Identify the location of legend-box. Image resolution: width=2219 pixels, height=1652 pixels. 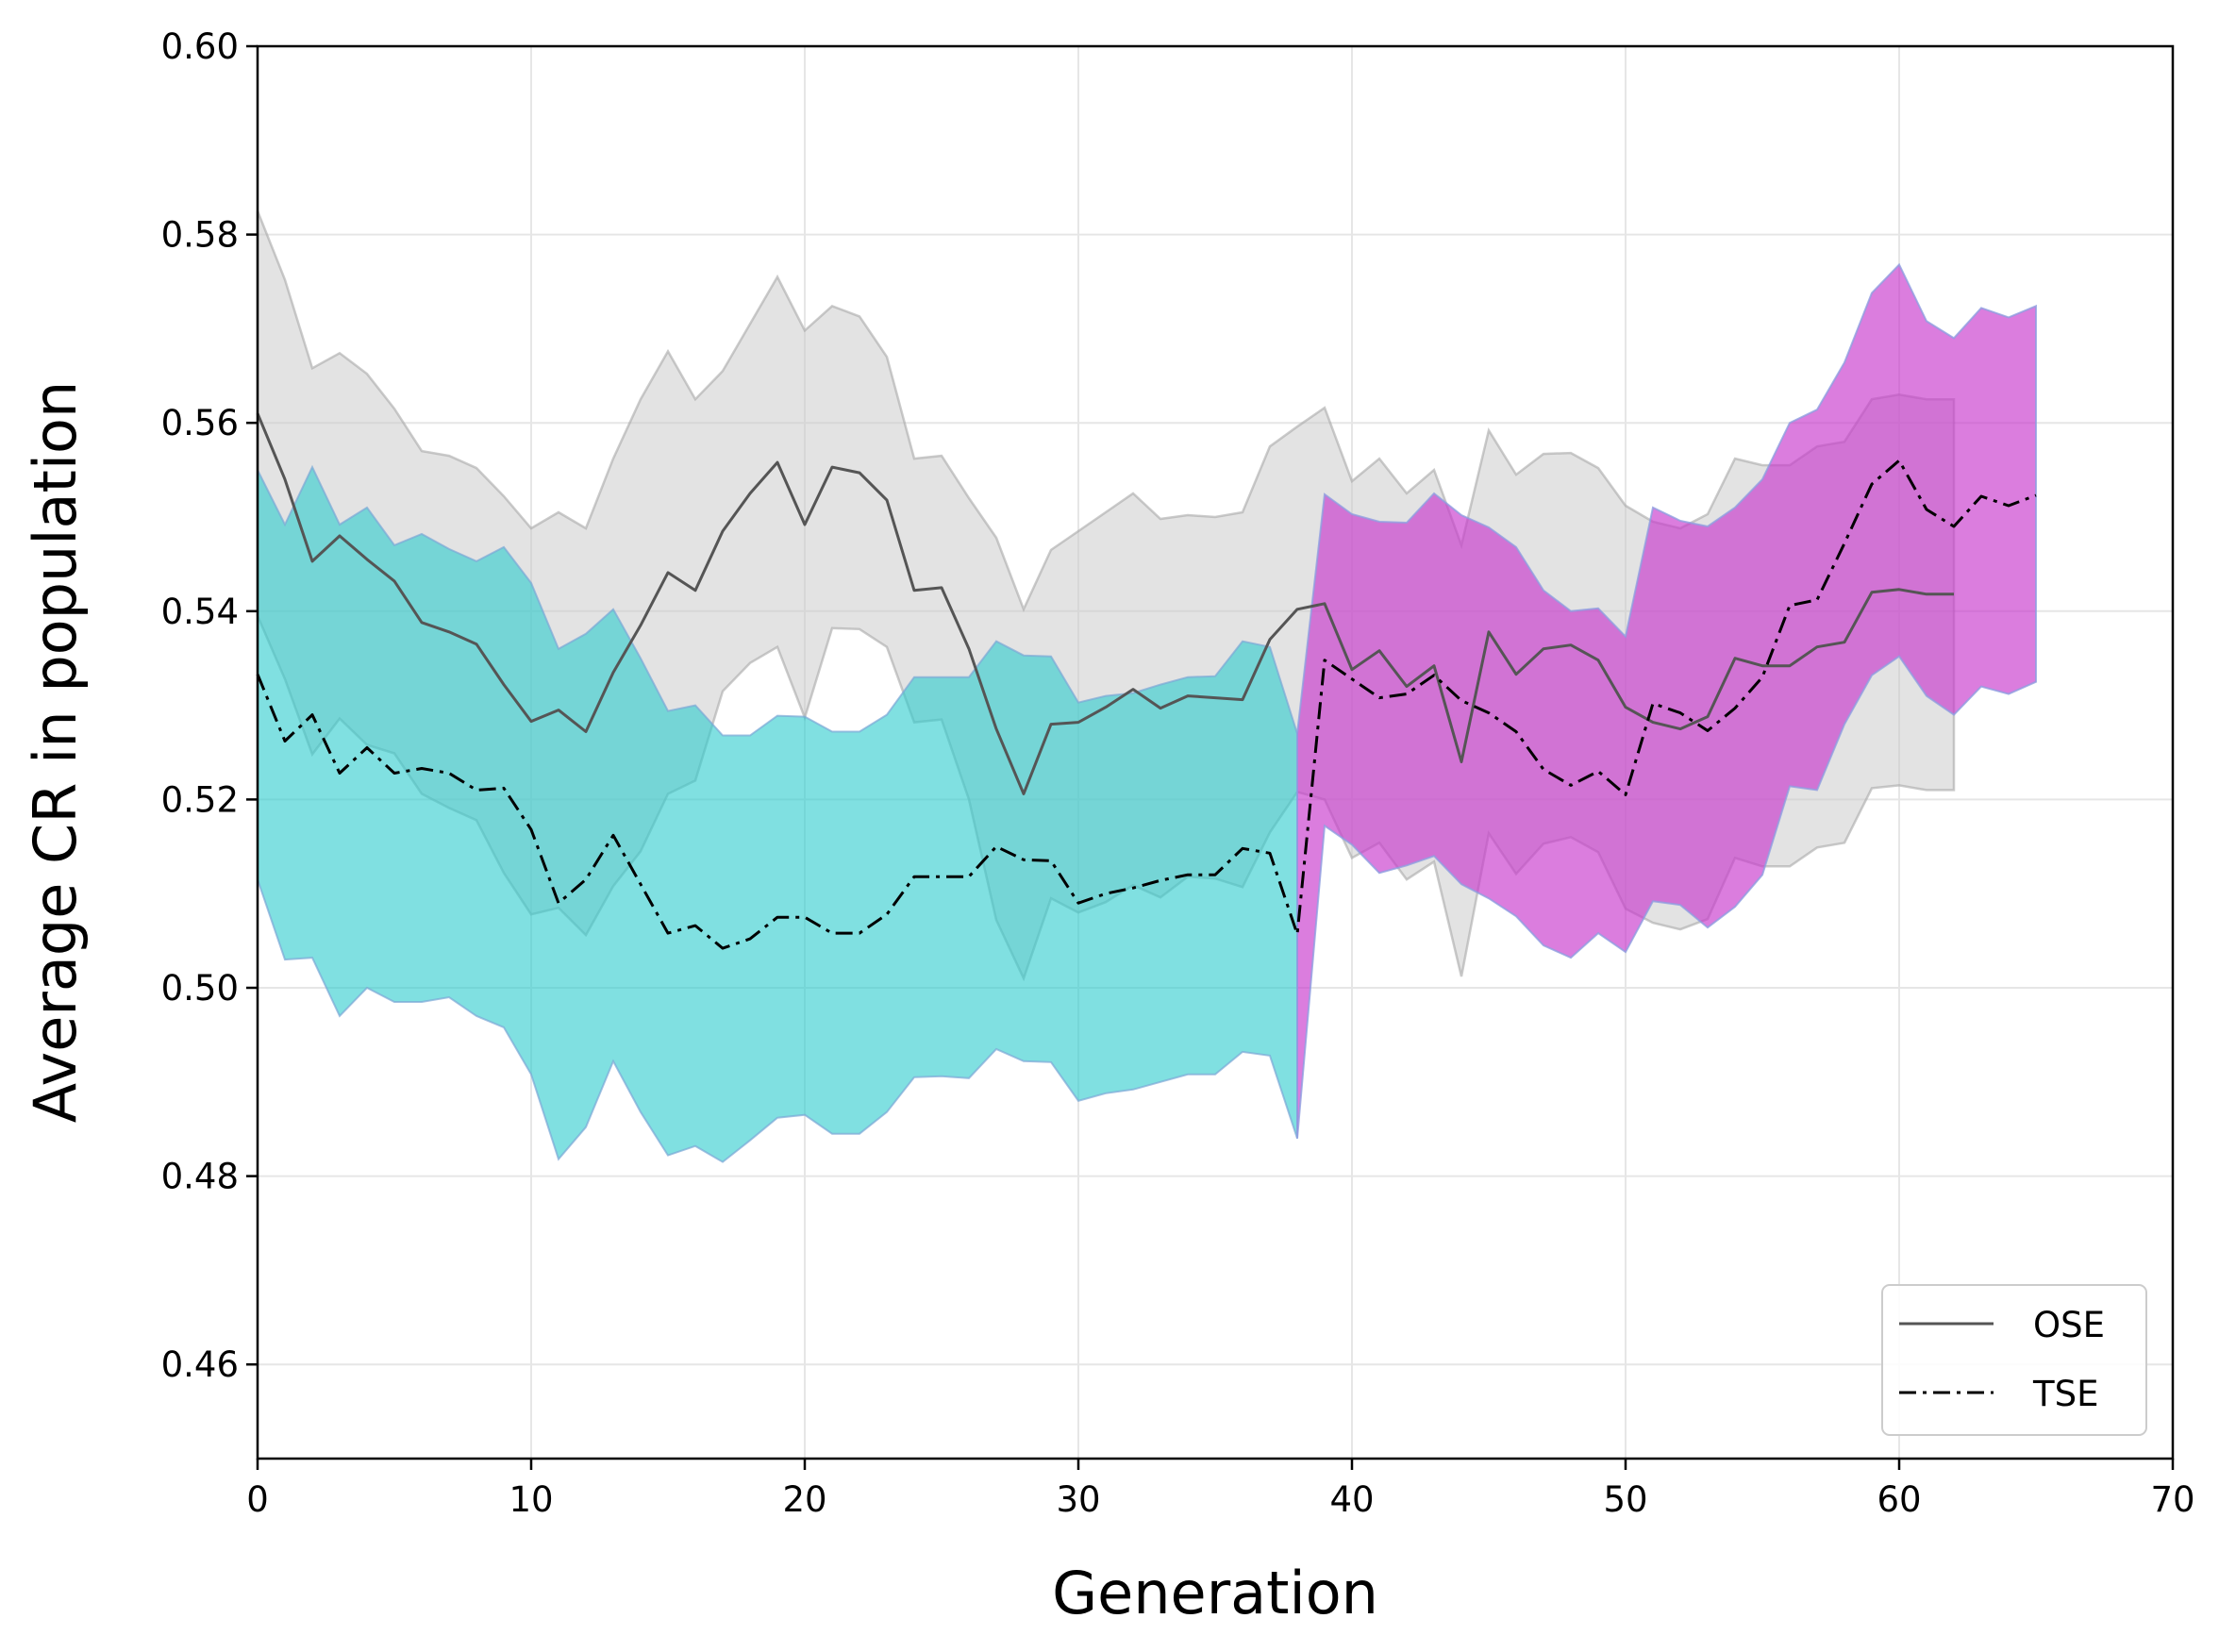
(2014, 1360).